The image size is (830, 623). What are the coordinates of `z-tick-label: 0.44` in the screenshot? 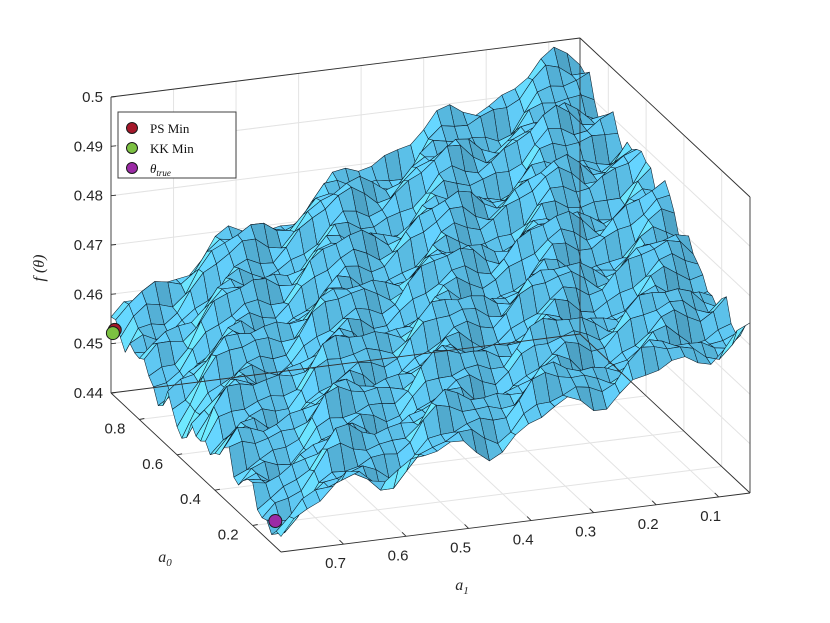 It's located at (88, 393).